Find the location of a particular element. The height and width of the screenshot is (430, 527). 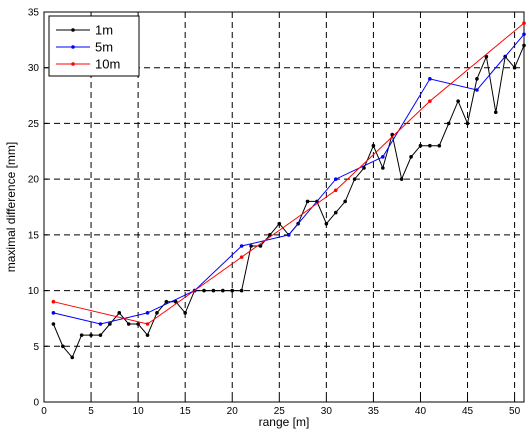

y-tick-label: 15 is located at coordinates (34, 235).